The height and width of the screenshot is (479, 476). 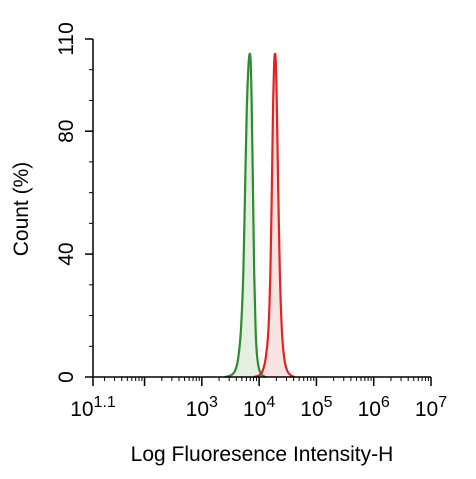 What do you see at coordinates (202, 407) in the screenshot?
I see `x-tick-label: 10³` at bounding box center [202, 407].